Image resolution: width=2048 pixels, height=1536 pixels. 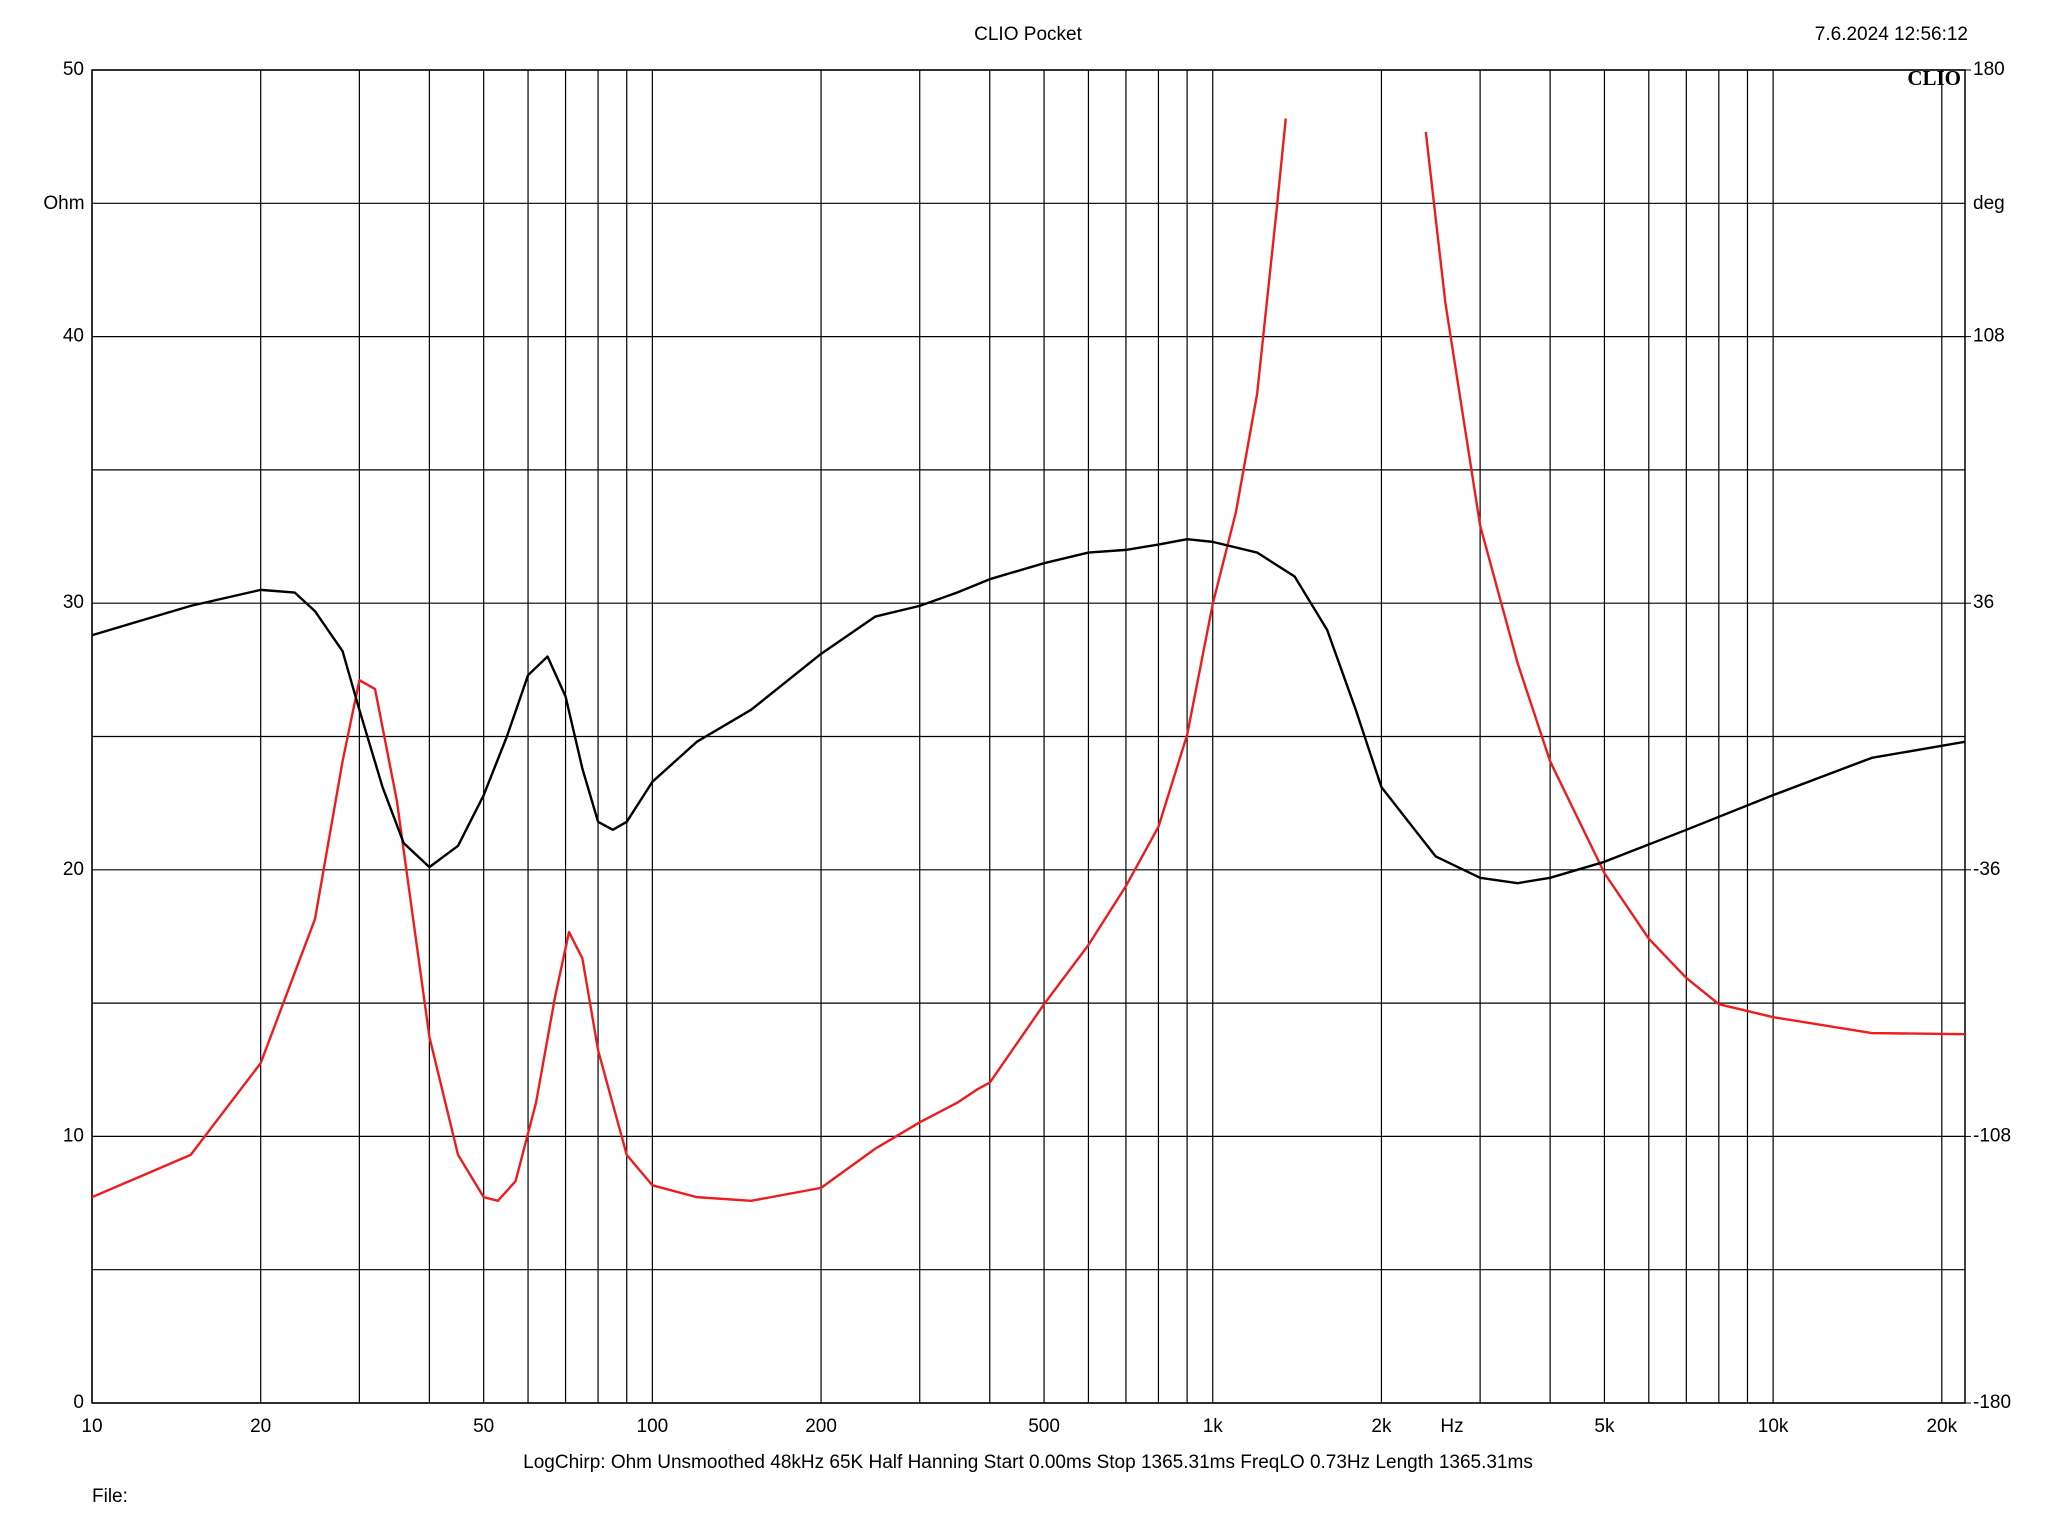 What do you see at coordinates (1941, 1426) in the screenshot?
I see `x-tick-label: 20k` at bounding box center [1941, 1426].